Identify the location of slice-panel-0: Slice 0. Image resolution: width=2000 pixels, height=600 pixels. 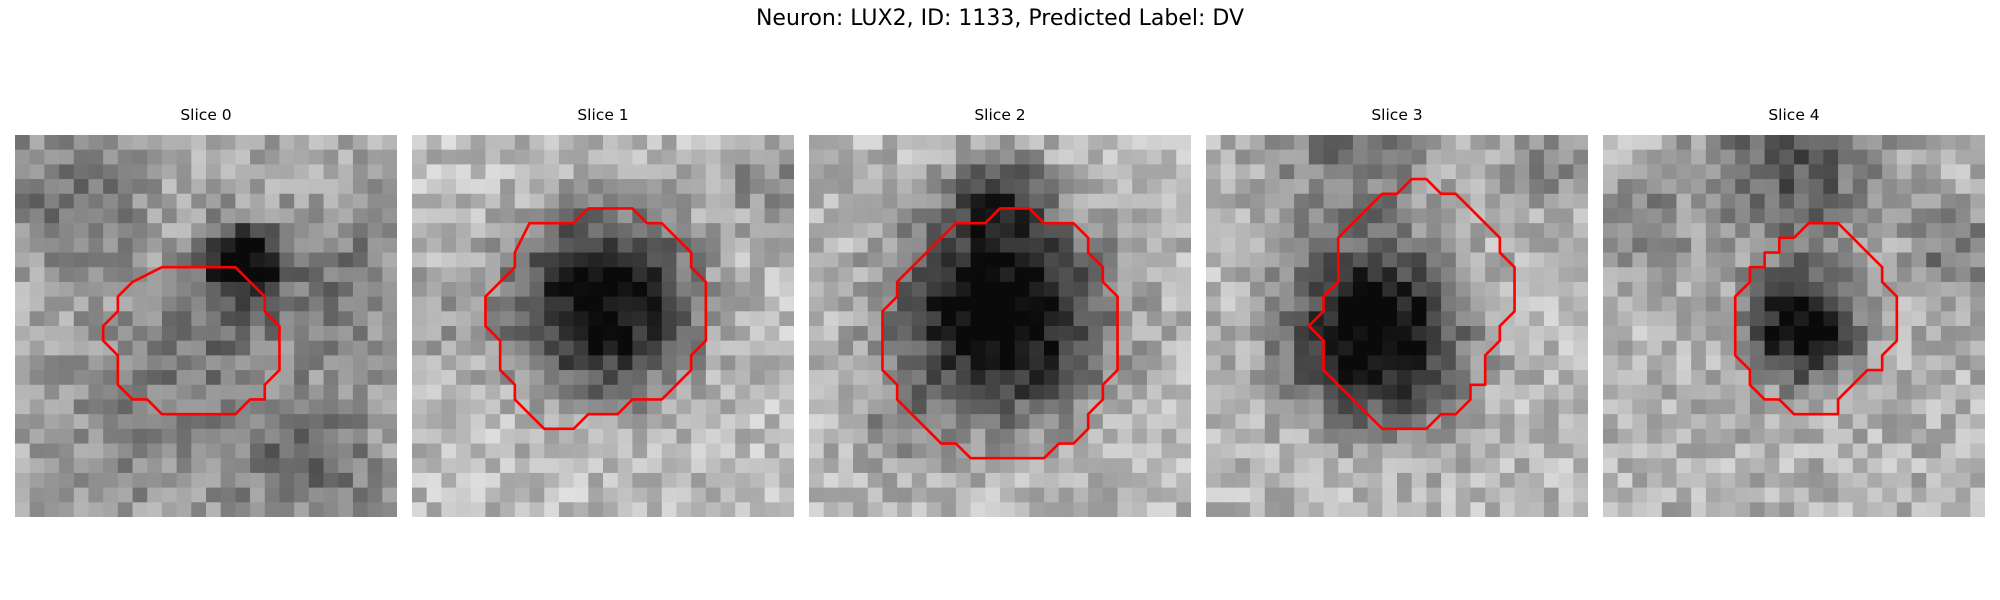
(206, 311).